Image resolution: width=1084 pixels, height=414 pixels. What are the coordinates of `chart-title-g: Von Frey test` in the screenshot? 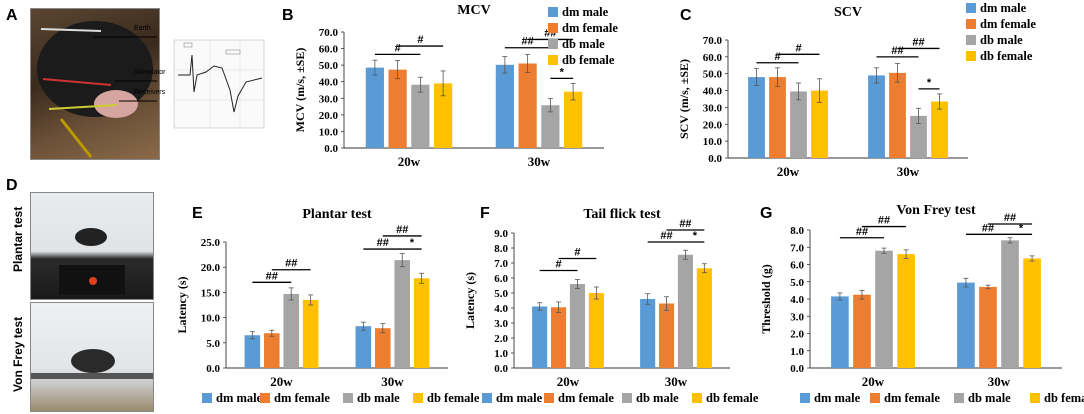 It's located at (936, 210).